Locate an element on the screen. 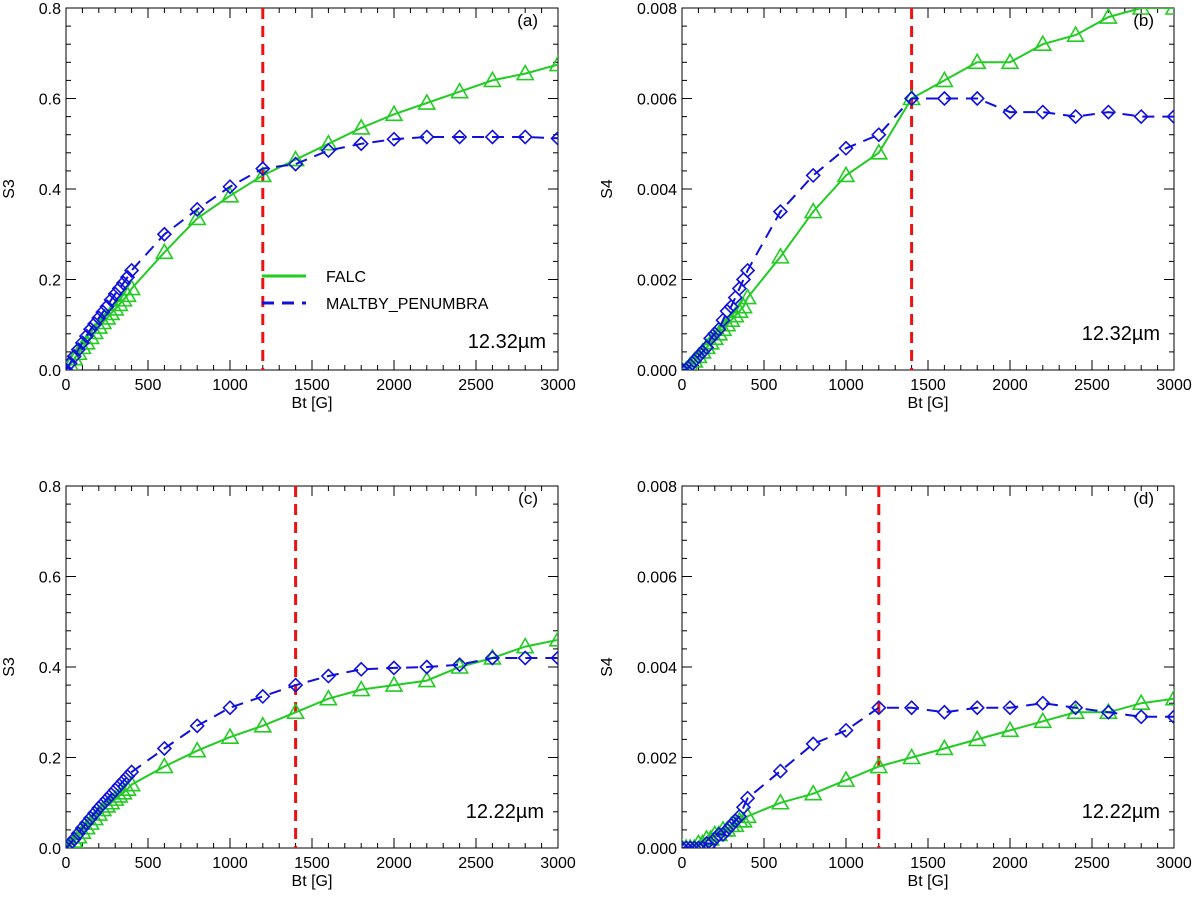 This screenshot has width=1200, height=906. panel-label: (a) is located at coordinates (527, 20).